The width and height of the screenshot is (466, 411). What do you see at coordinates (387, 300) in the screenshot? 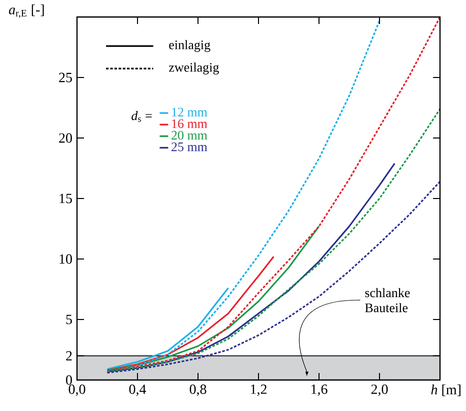
I see `band-label: schlanke Bauteile` at bounding box center [387, 300].